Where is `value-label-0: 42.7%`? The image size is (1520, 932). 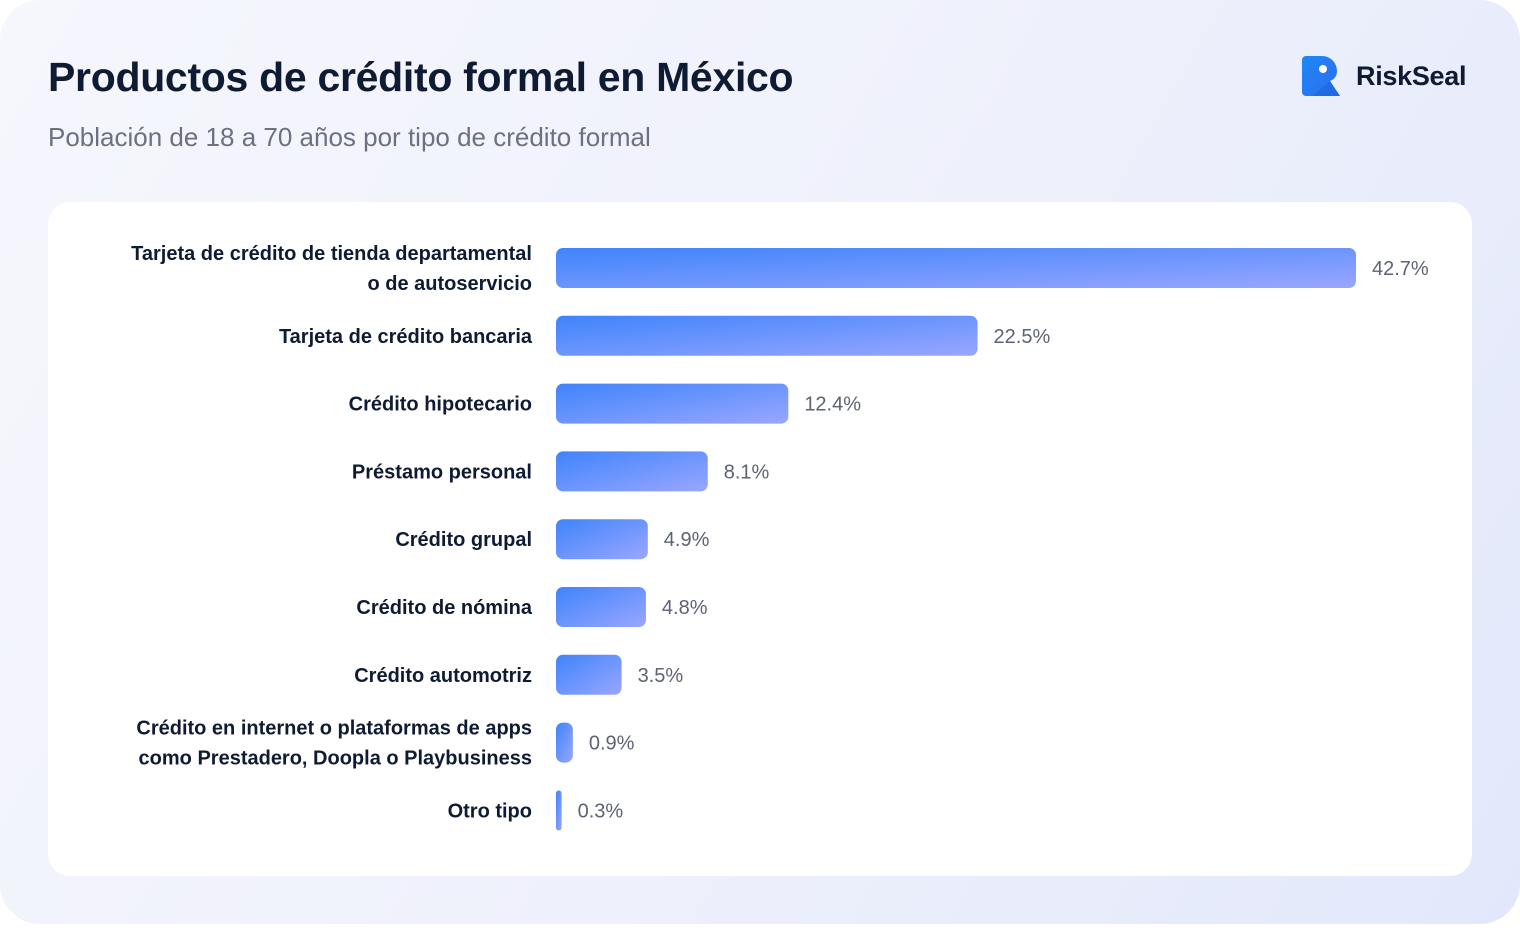 value-label-0: 42.7% is located at coordinates (1400, 269).